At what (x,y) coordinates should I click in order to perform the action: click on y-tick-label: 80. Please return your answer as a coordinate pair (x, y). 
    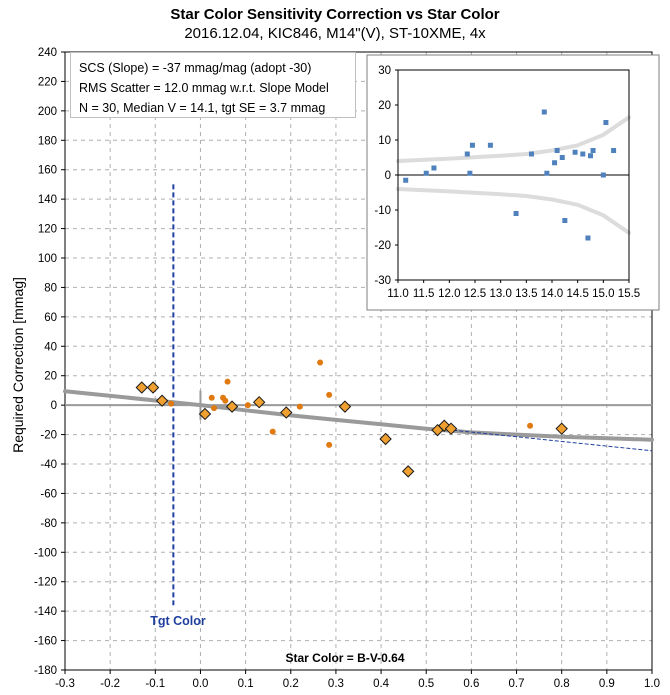
    Looking at the image, I should click on (50, 288).